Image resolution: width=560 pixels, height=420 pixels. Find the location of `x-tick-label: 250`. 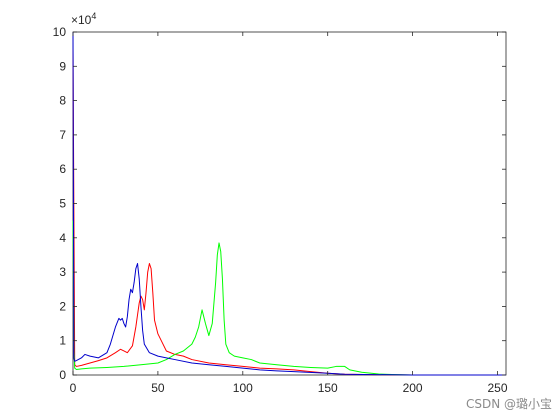

x-tick-label: 250 is located at coordinates (497, 388).